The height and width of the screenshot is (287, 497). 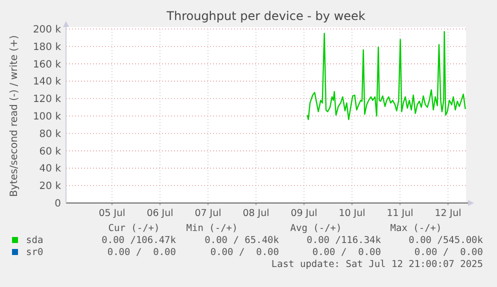 What do you see at coordinates (212, 228) in the screenshot?
I see `text: Min (-/+)` at bounding box center [212, 228].